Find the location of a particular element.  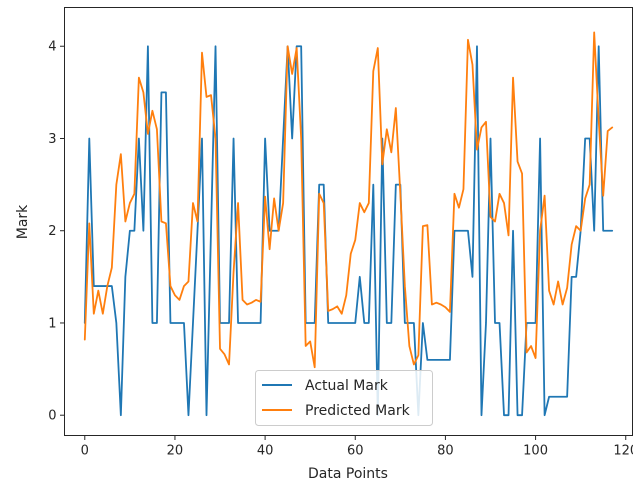

legend: Actual Mark Predicted Mark is located at coordinates (344, 398).